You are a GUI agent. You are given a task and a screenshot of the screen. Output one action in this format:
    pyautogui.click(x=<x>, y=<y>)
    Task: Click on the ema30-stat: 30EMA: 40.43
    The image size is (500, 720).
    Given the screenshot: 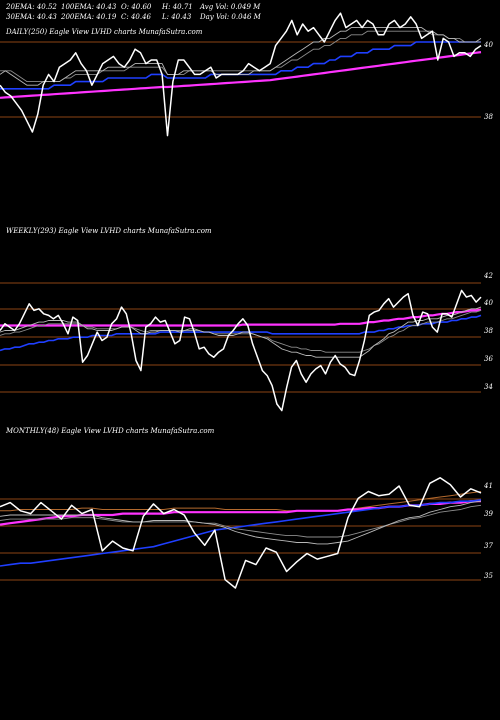 What is the action you would take?
    pyautogui.click(x=31, y=17)
    